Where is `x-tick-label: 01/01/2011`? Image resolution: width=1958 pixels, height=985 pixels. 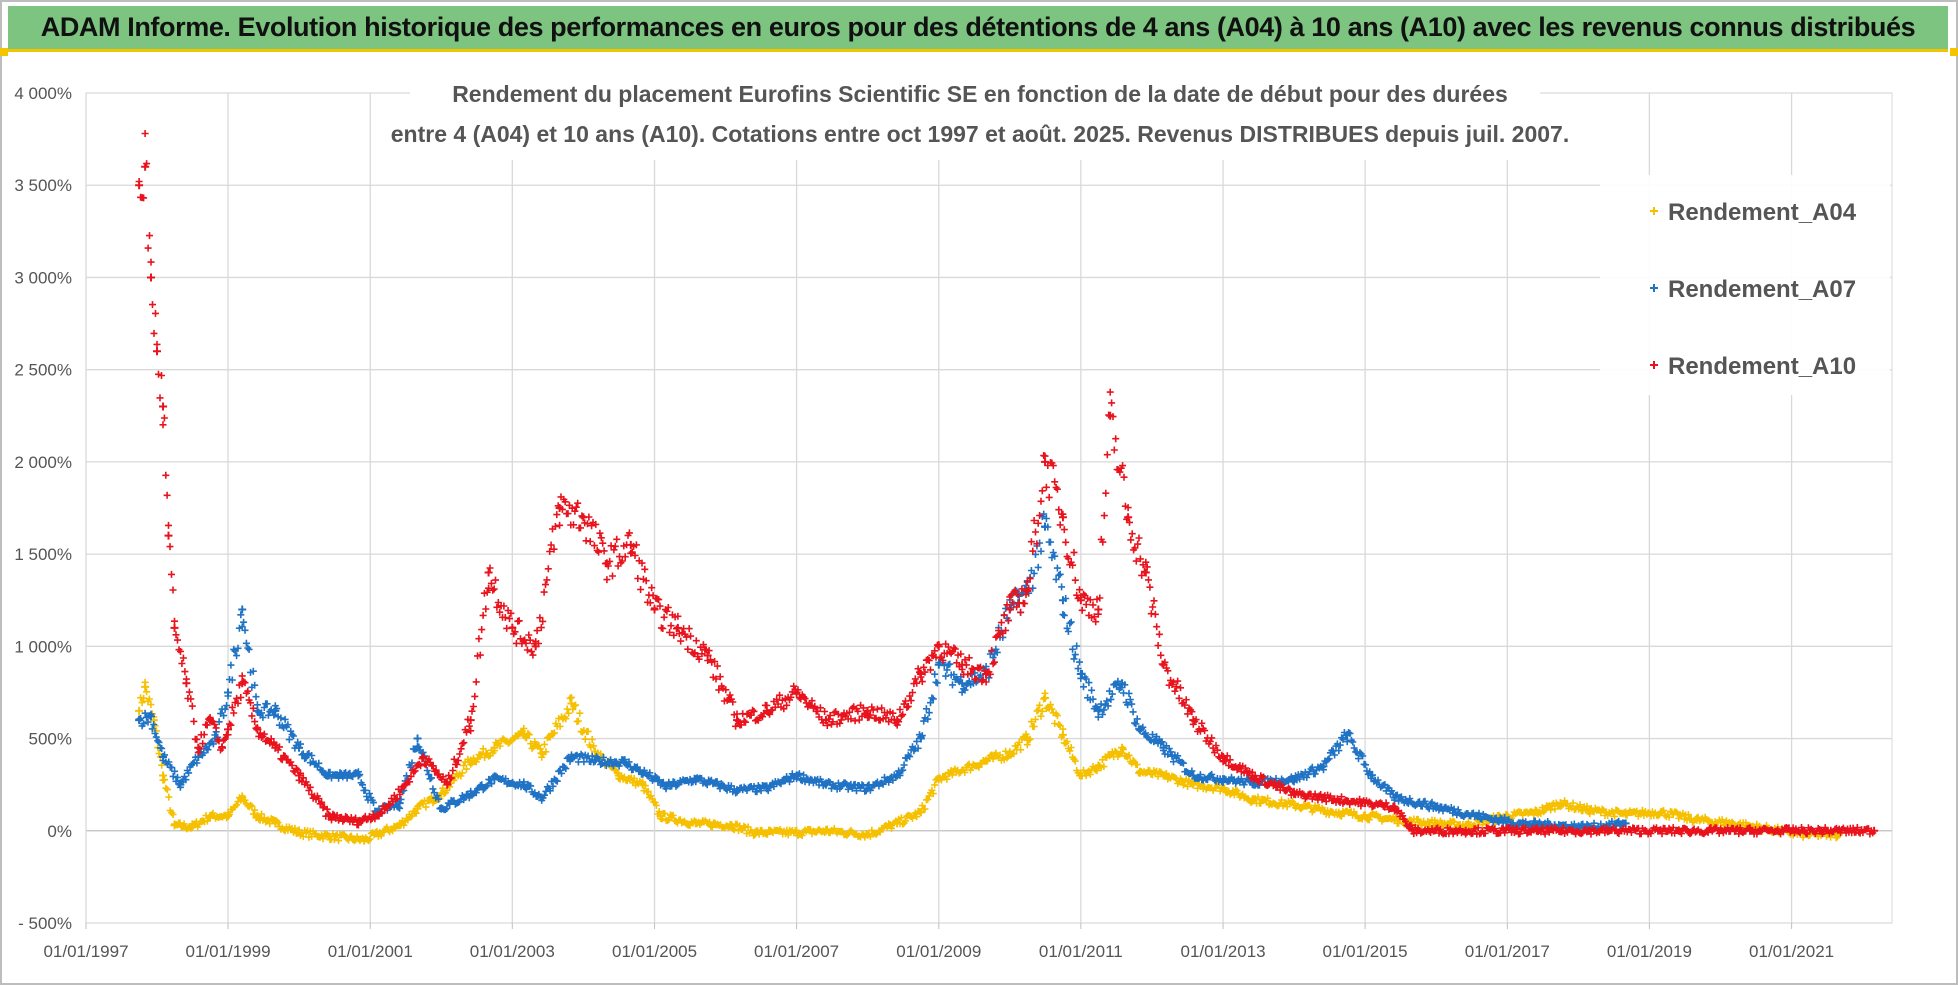
x-tick-label: 01/01/2011 is located at coordinates (1081, 951).